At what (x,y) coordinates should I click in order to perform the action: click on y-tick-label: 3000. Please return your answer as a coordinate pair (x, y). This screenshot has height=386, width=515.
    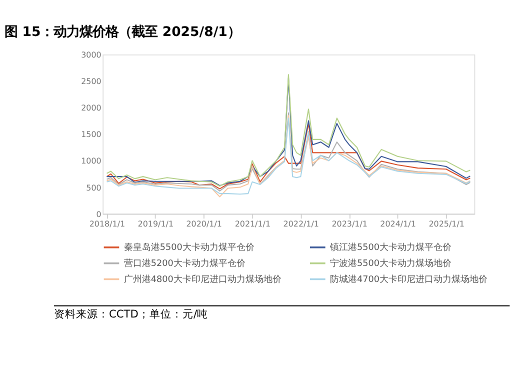
    Looking at the image, I should click on (91, 55).